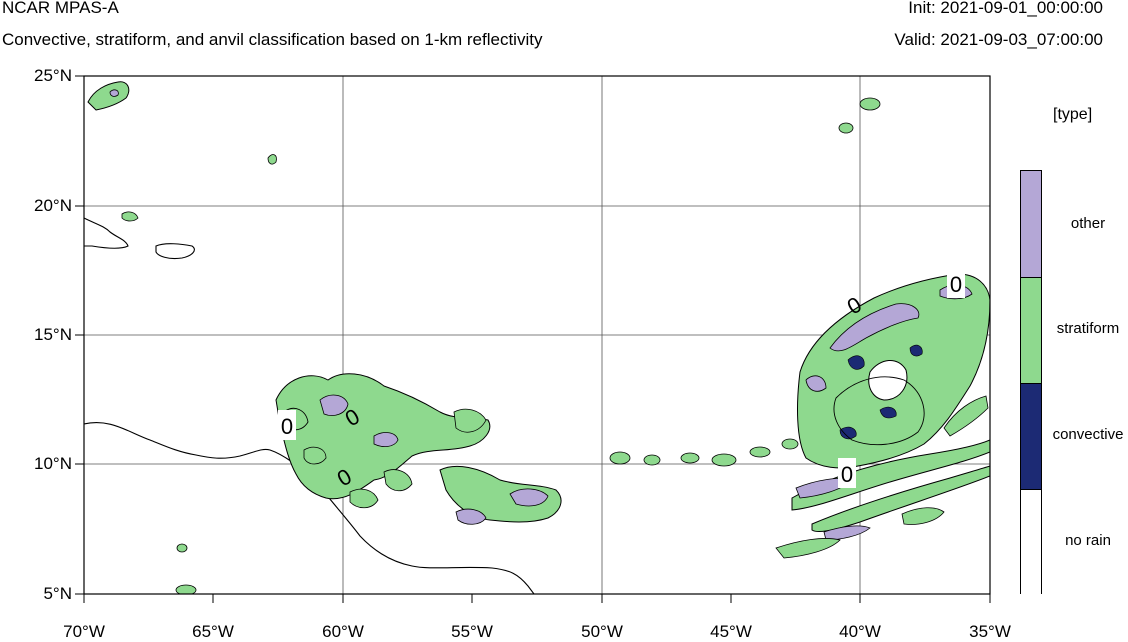 Image resolution: width=1128 pixels, height=642 pixels. Describe the element at coordinates (1088, 223) in the screenshot. I see `legend-label-other: other` at that location.